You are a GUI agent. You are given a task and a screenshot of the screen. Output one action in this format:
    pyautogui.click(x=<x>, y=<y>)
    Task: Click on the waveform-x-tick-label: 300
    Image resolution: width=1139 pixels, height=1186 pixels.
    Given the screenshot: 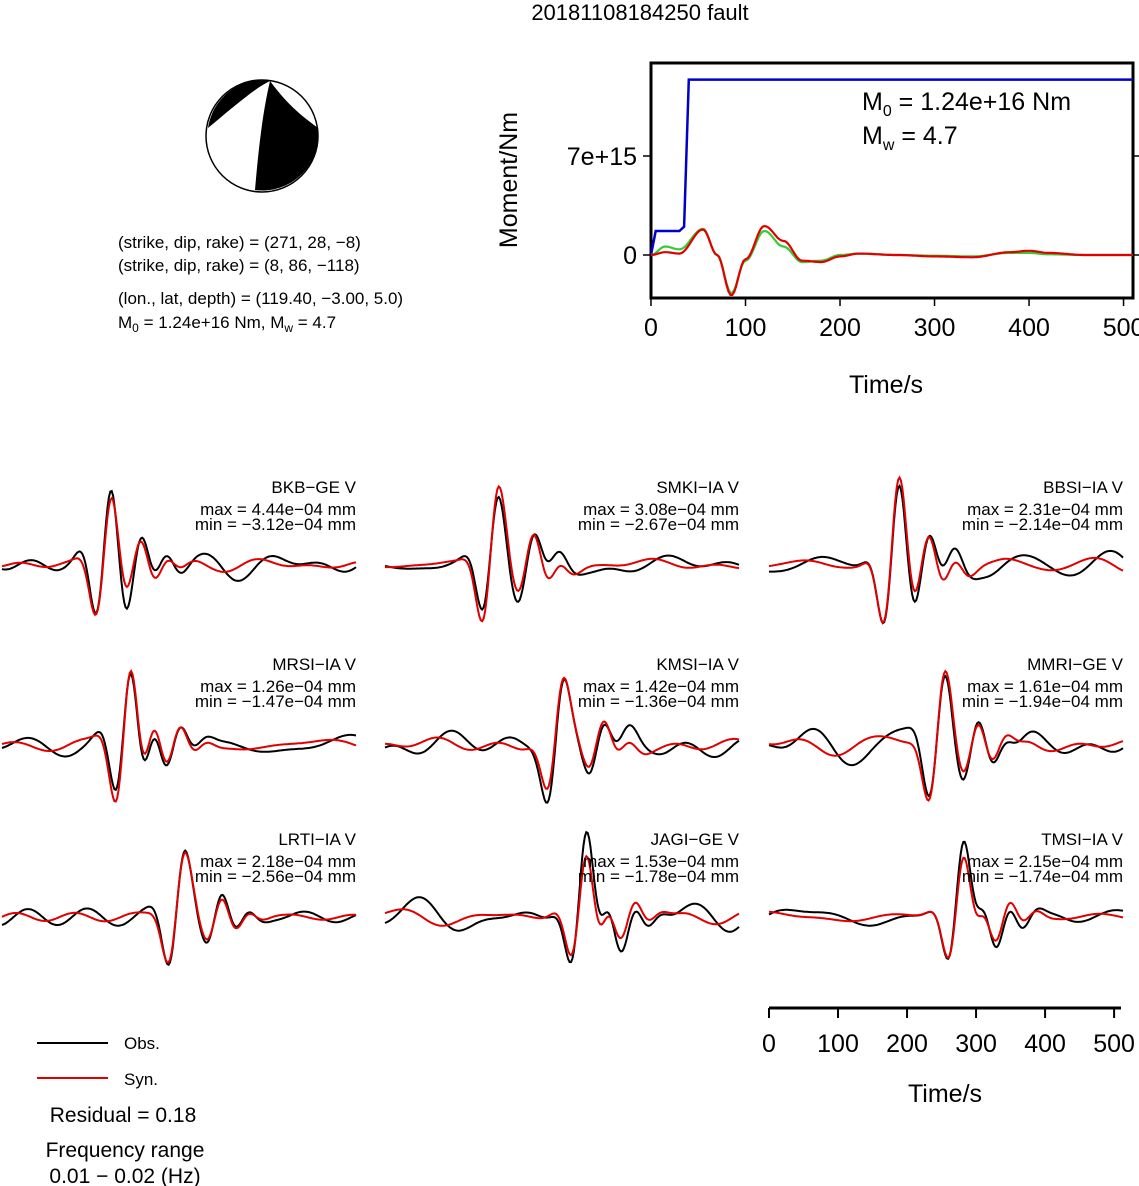 What is the action you would take?
    pyautogui.click(x=976, y=1044)
    